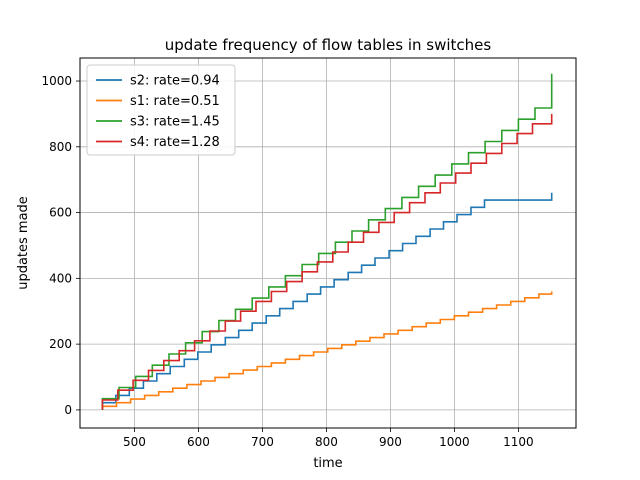  What do you see at coordinates (23, 243) in the screenshot?
I see `y-axis-label: updates made` at bounding box center [23, 243].